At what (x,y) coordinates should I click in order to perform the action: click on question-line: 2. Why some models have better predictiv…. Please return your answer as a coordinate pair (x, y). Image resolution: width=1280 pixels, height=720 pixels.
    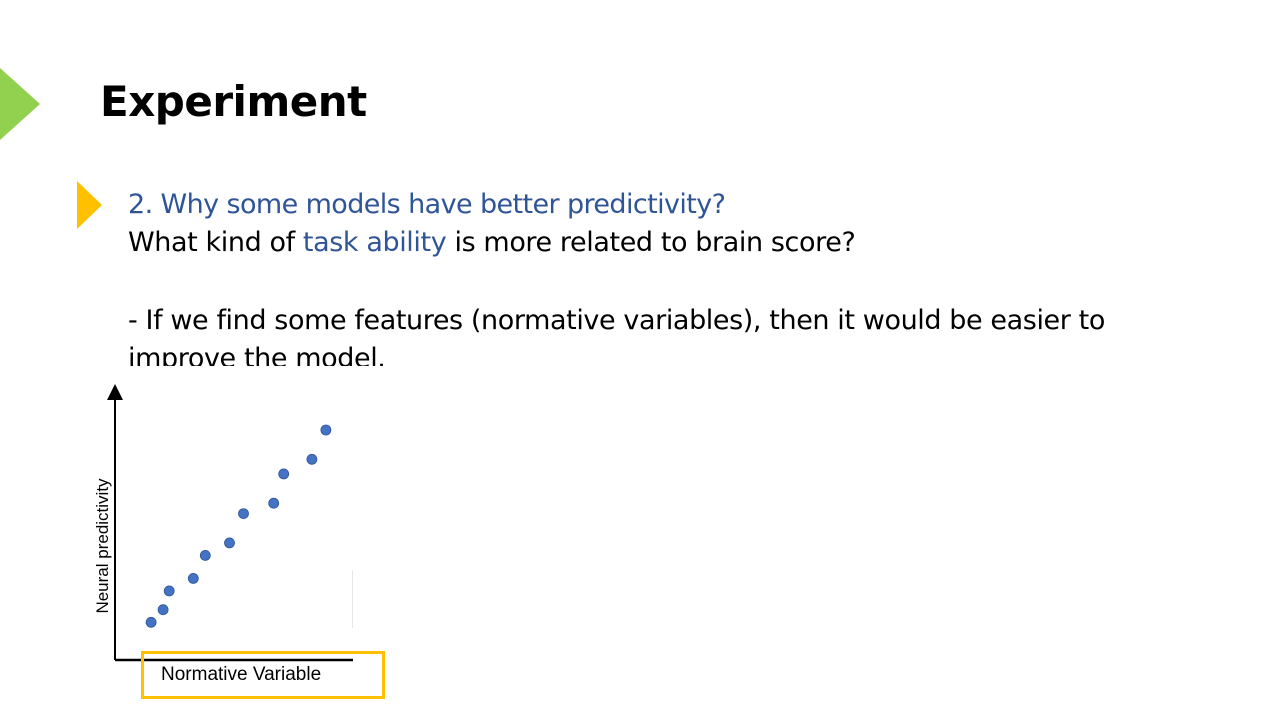
    Looking at the image, I should click on (427, 204).